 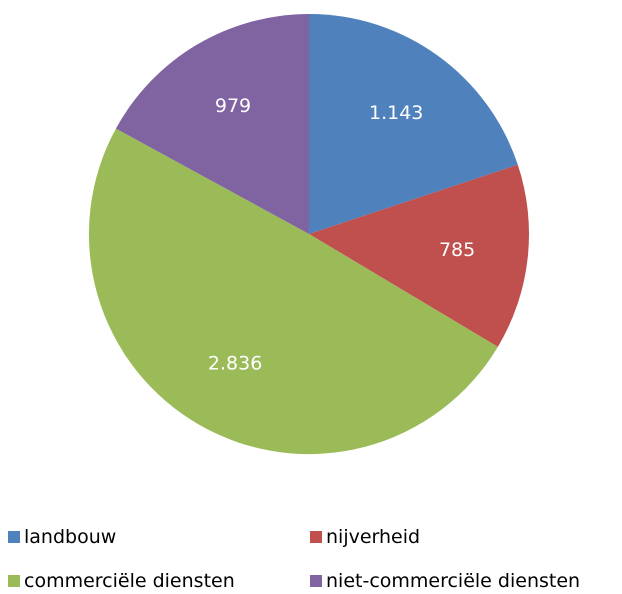 I want to click on value-label-commerciele-diensten: 2.836, so click(x=235, y=363).